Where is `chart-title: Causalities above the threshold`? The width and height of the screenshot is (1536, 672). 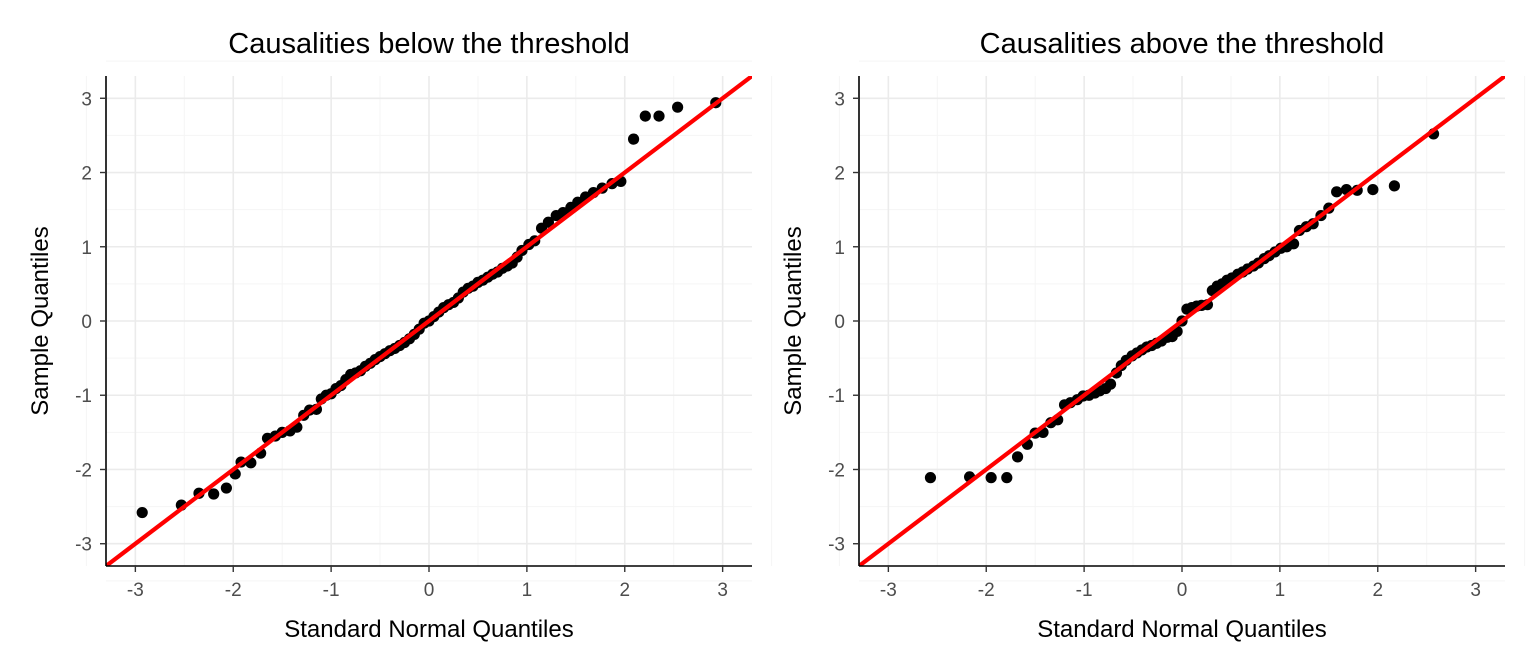
chart-title: Causalities above the threshold is located at coordinates (1182, 44).